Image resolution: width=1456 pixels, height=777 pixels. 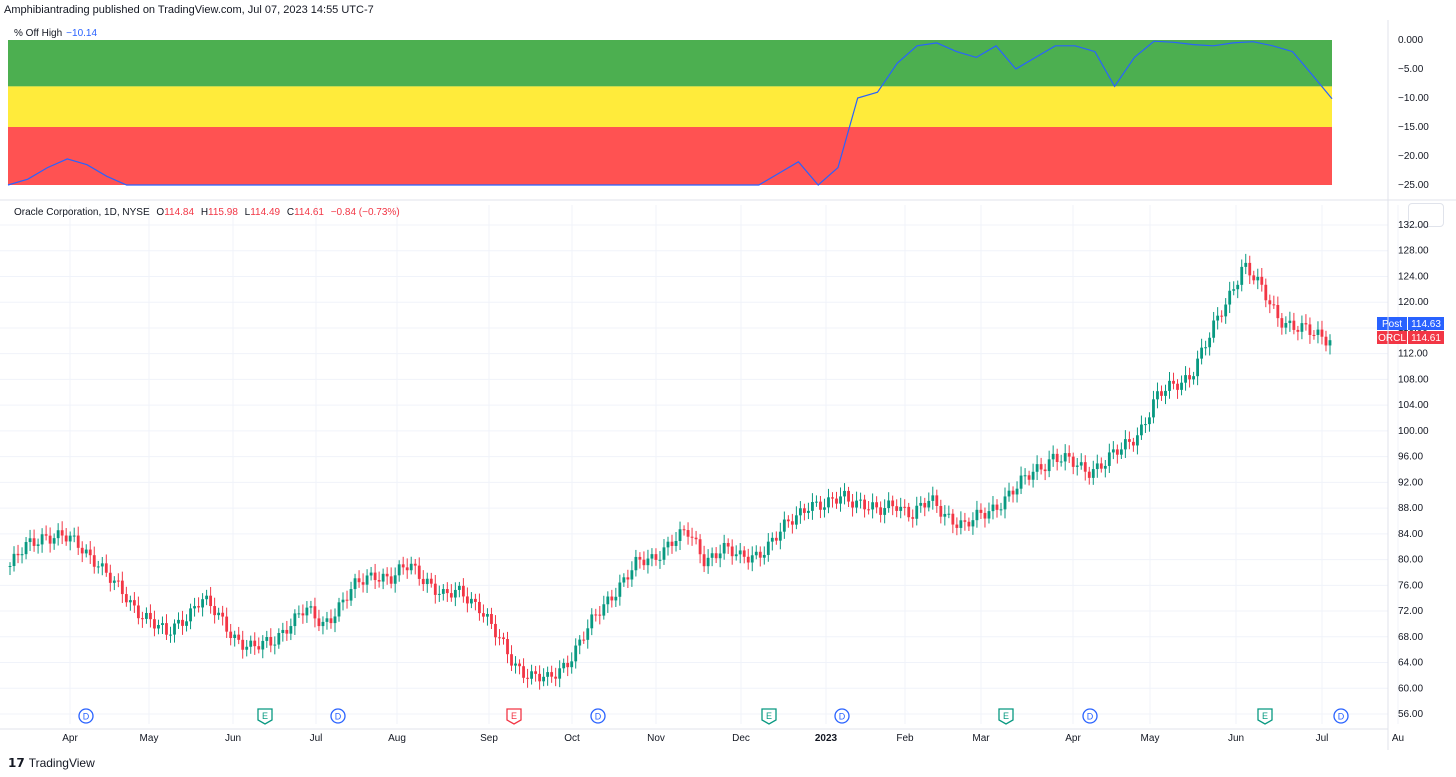 I want to click on post-badge-value: 114.63, so click(x=1426, y=324).